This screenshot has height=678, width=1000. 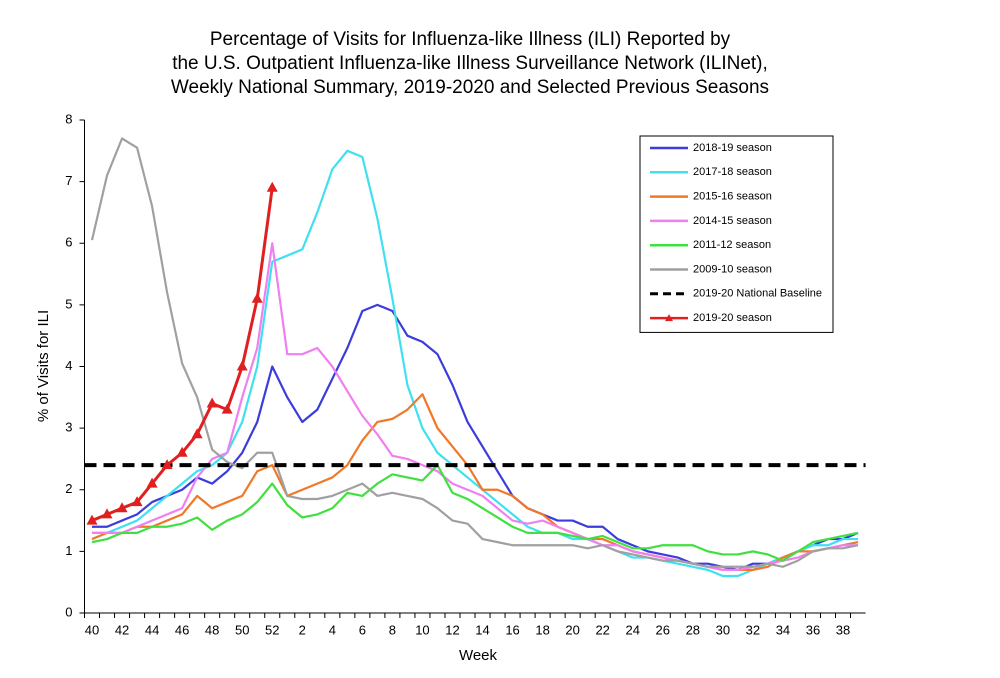 What do you see at coordinates (632, 629) in the screenshot?
I see `x-tick-label: 24` at bounding box center [632, 629].